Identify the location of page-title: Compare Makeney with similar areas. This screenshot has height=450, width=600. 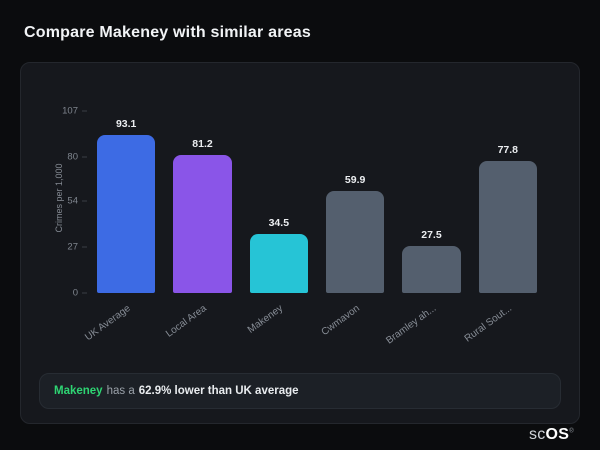
(167, 32).